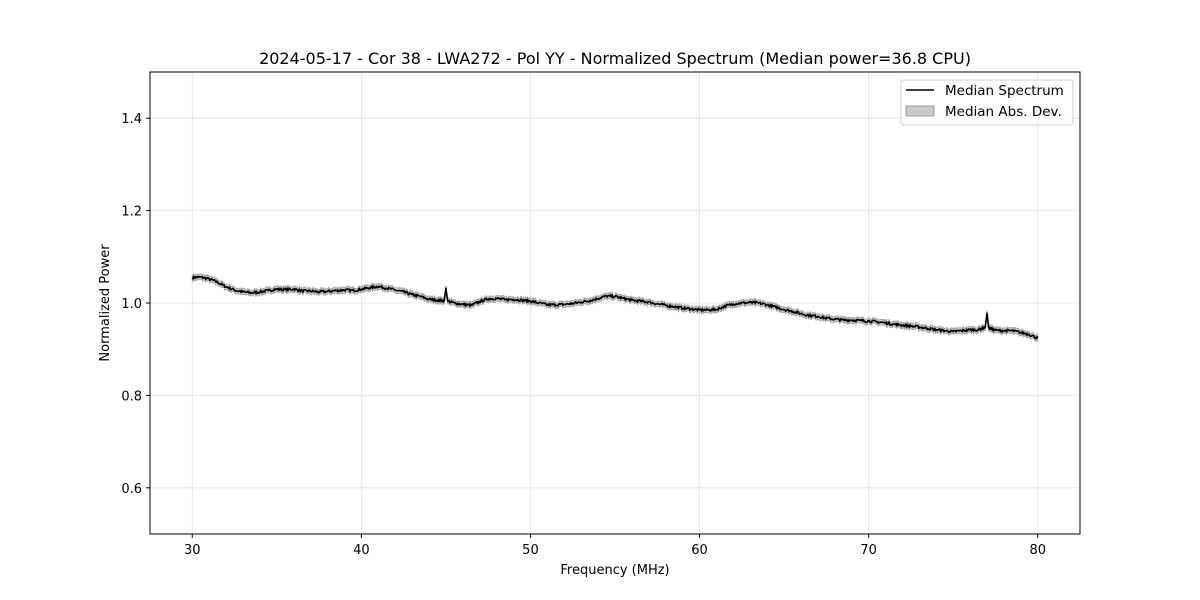  What do you see at coordinates (131, 396) in the screenshot?
I see `y-tick-label: 0.8` at bounding box center [131, 396].